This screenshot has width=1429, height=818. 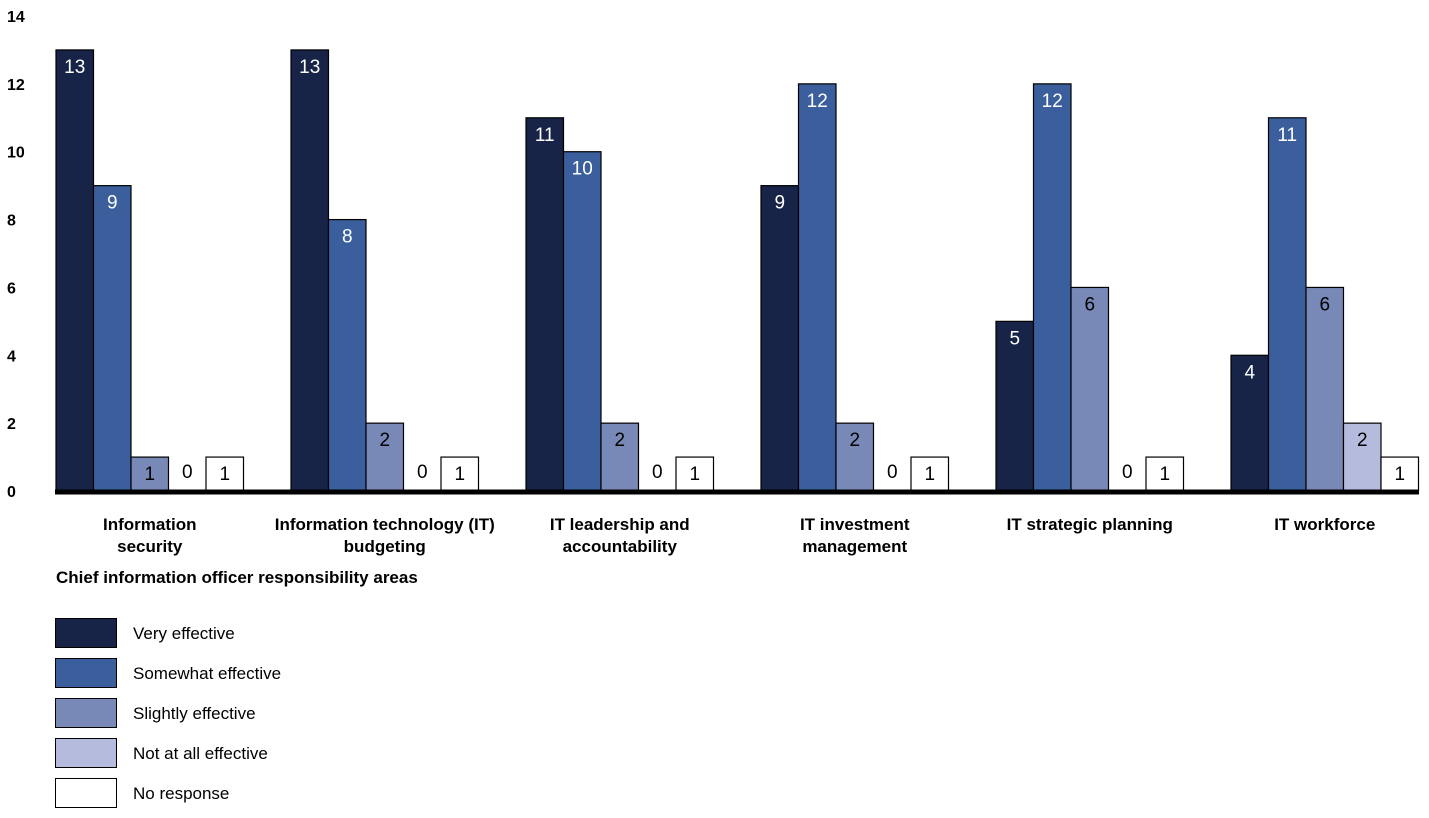 What do you see at coordinates (855, 546) in the screenshot?
I see `category-label-line: management` at bounding box center [855, 546].